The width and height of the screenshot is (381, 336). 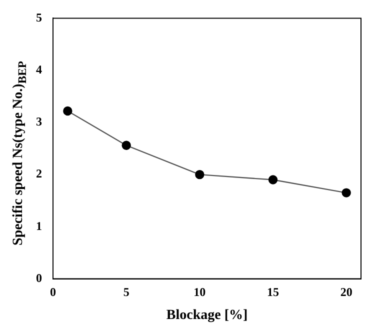 What do you see at coordinates (53, 292) in the screenshot?
I see `x-tick-label: 0` at bounding box center [53, 292].